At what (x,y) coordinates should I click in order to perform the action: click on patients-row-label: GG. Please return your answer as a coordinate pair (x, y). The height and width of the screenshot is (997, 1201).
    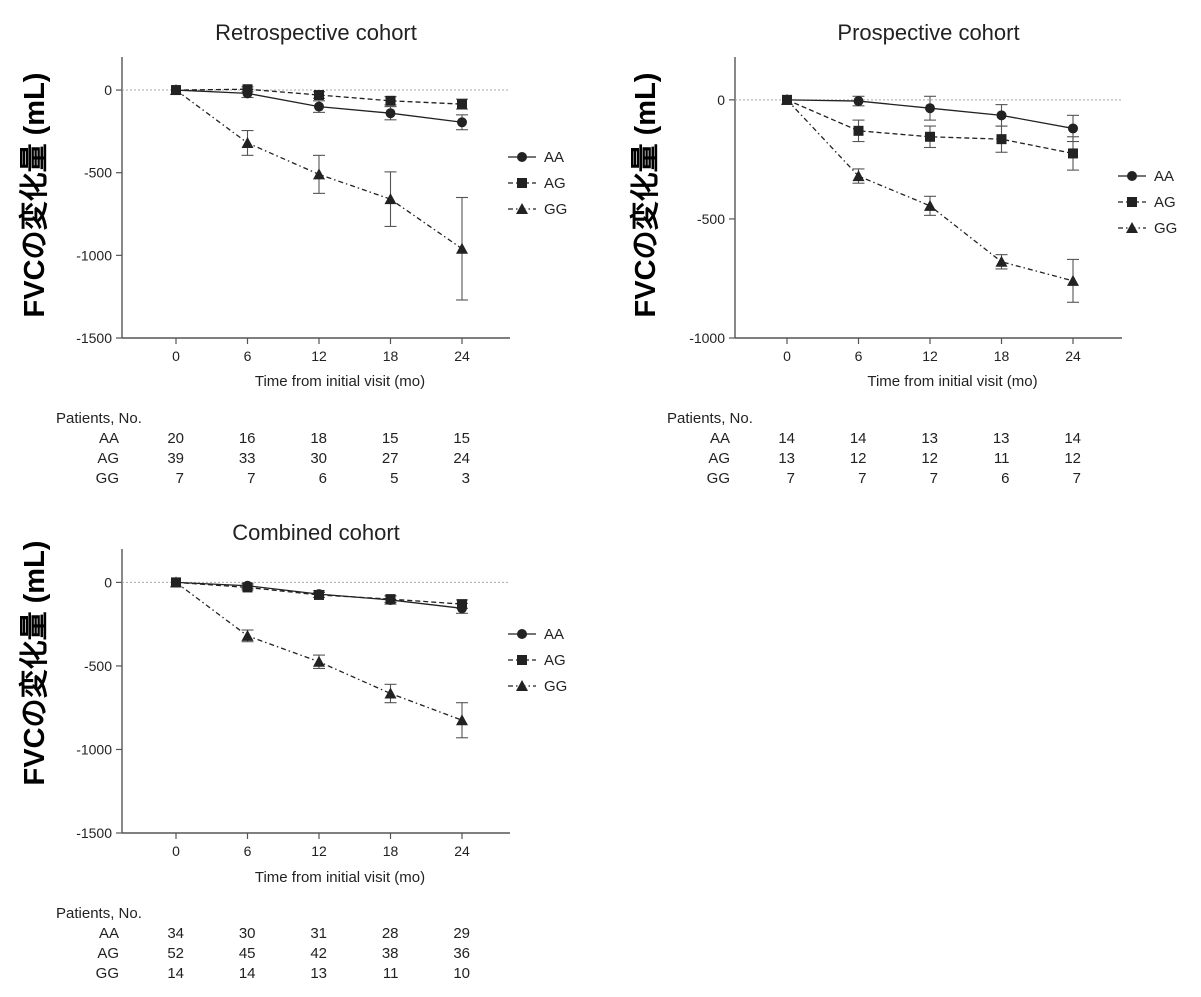
    Looking at the image, I should click on (107, 973).